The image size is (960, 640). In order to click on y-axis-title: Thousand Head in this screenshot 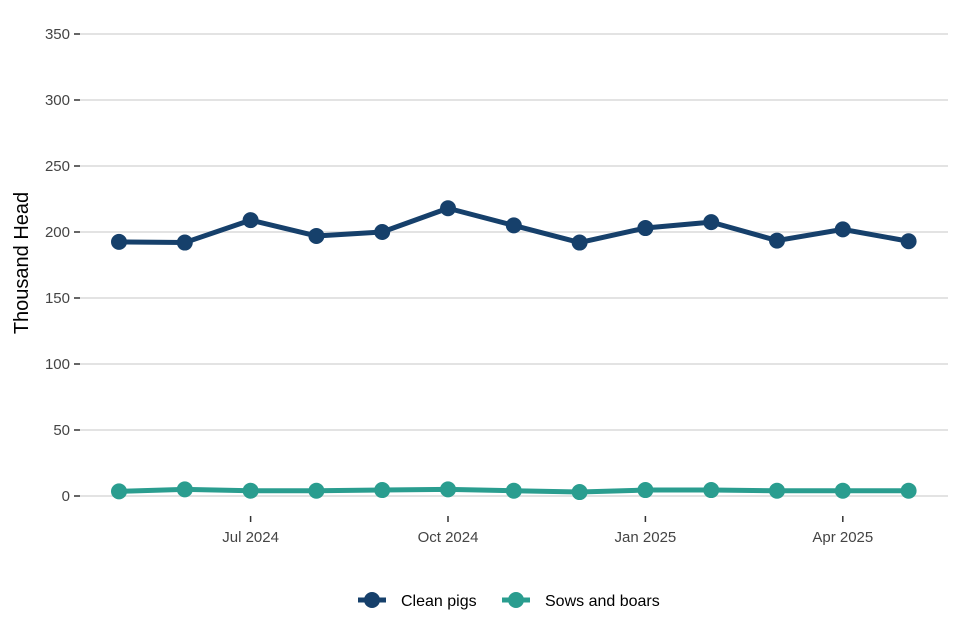, I will do `click(22, 263)`.